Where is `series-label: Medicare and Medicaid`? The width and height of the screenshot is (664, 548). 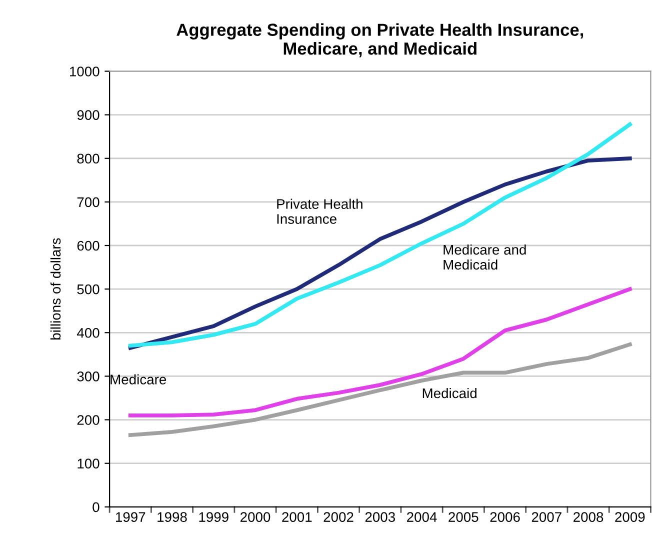 series-label: Medicare and Medicaid is located at coordinates (485, 257).